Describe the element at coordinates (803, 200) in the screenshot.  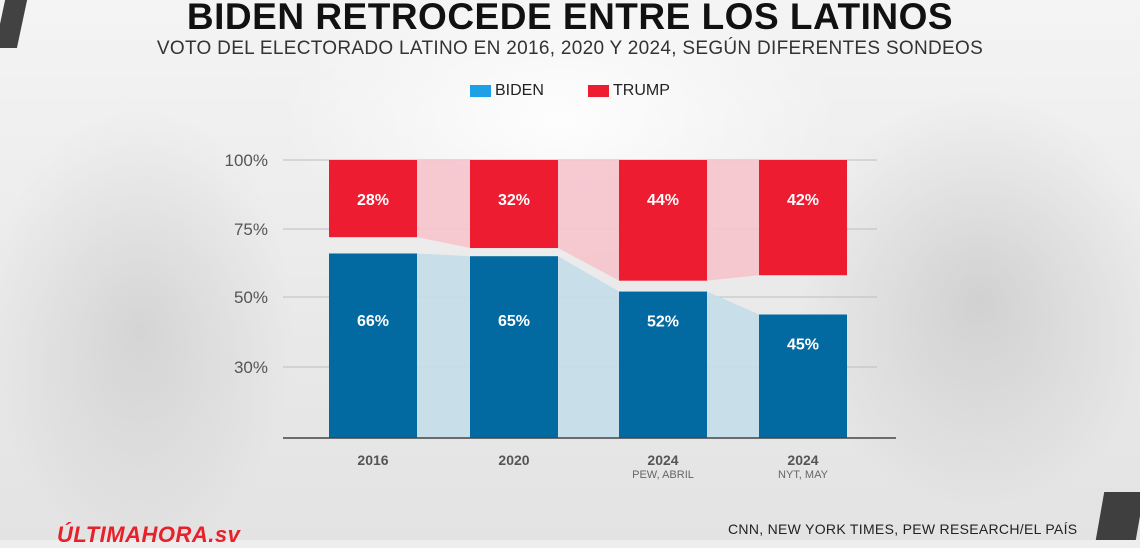
I see `data-label-trump: 42%` at that location.